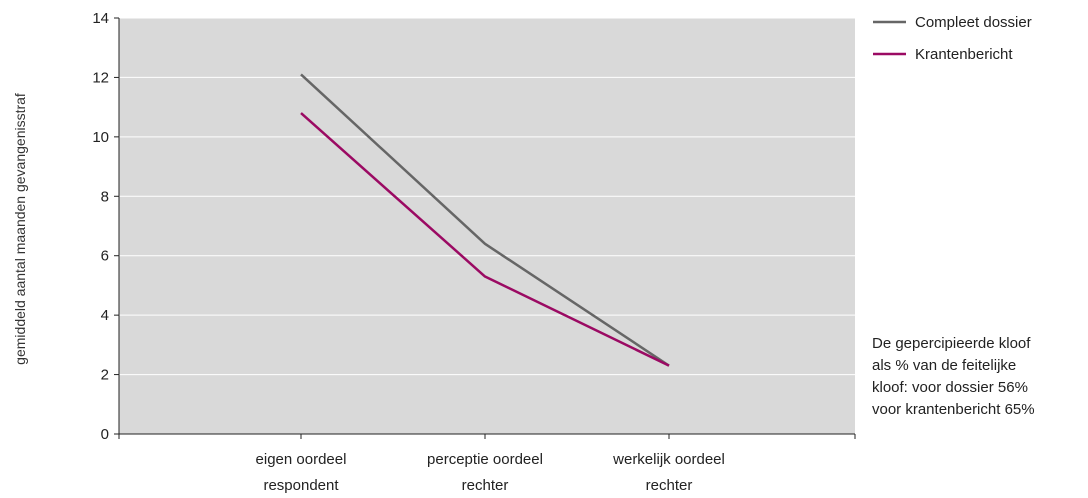 This screenshot has height=498, width=1088. I want to click on x-category-label: perceptie oordeel, so click(485, 459).